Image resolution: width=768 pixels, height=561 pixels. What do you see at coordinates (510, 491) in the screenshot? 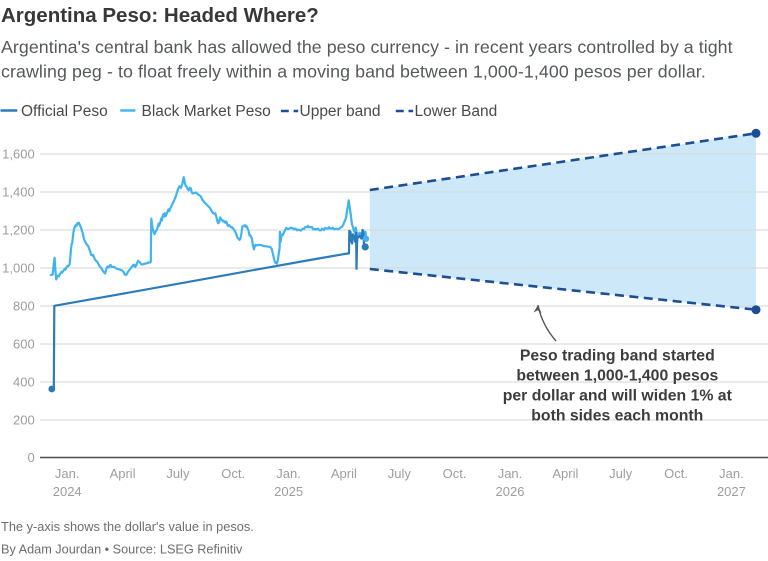
I see `svg-text: 2026` at bounding box center [510, 491].